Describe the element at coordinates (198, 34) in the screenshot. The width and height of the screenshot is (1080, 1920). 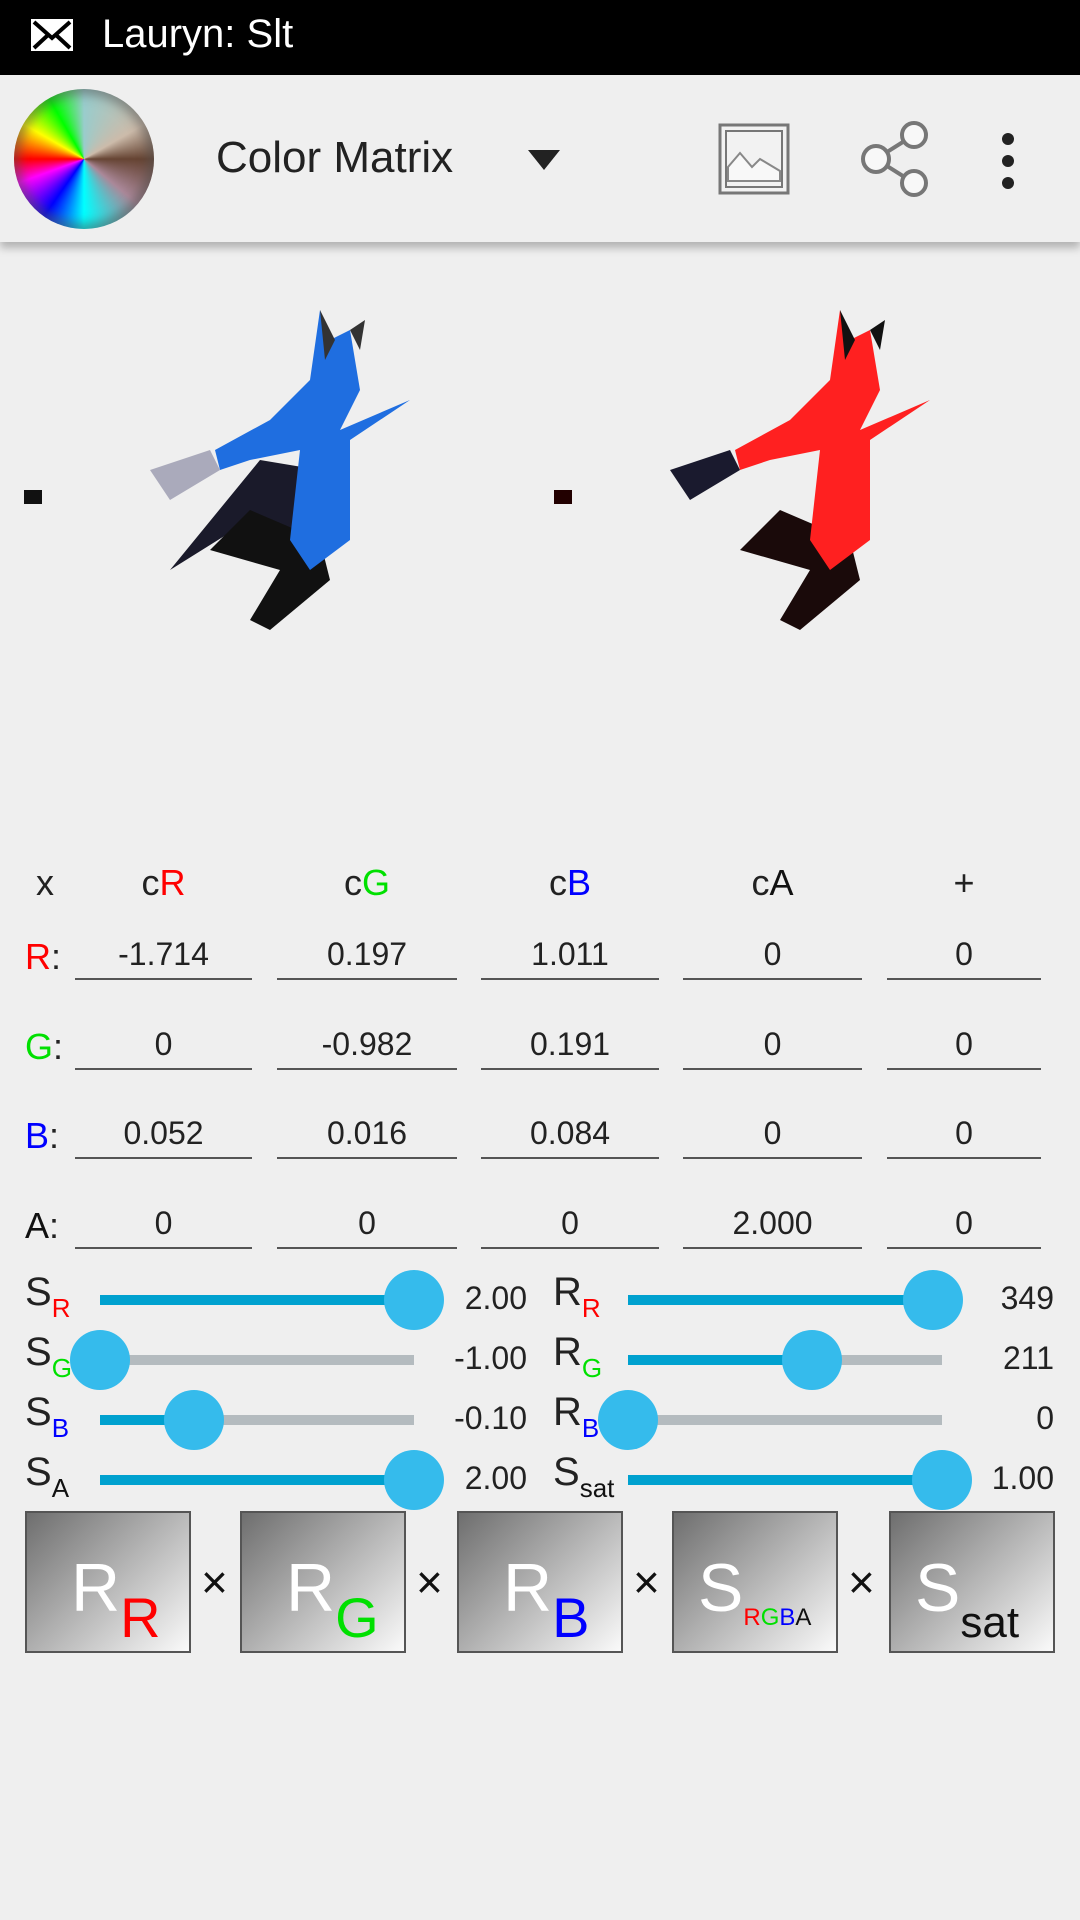
I see `notification-text: Lauryn: Slt` at that location.